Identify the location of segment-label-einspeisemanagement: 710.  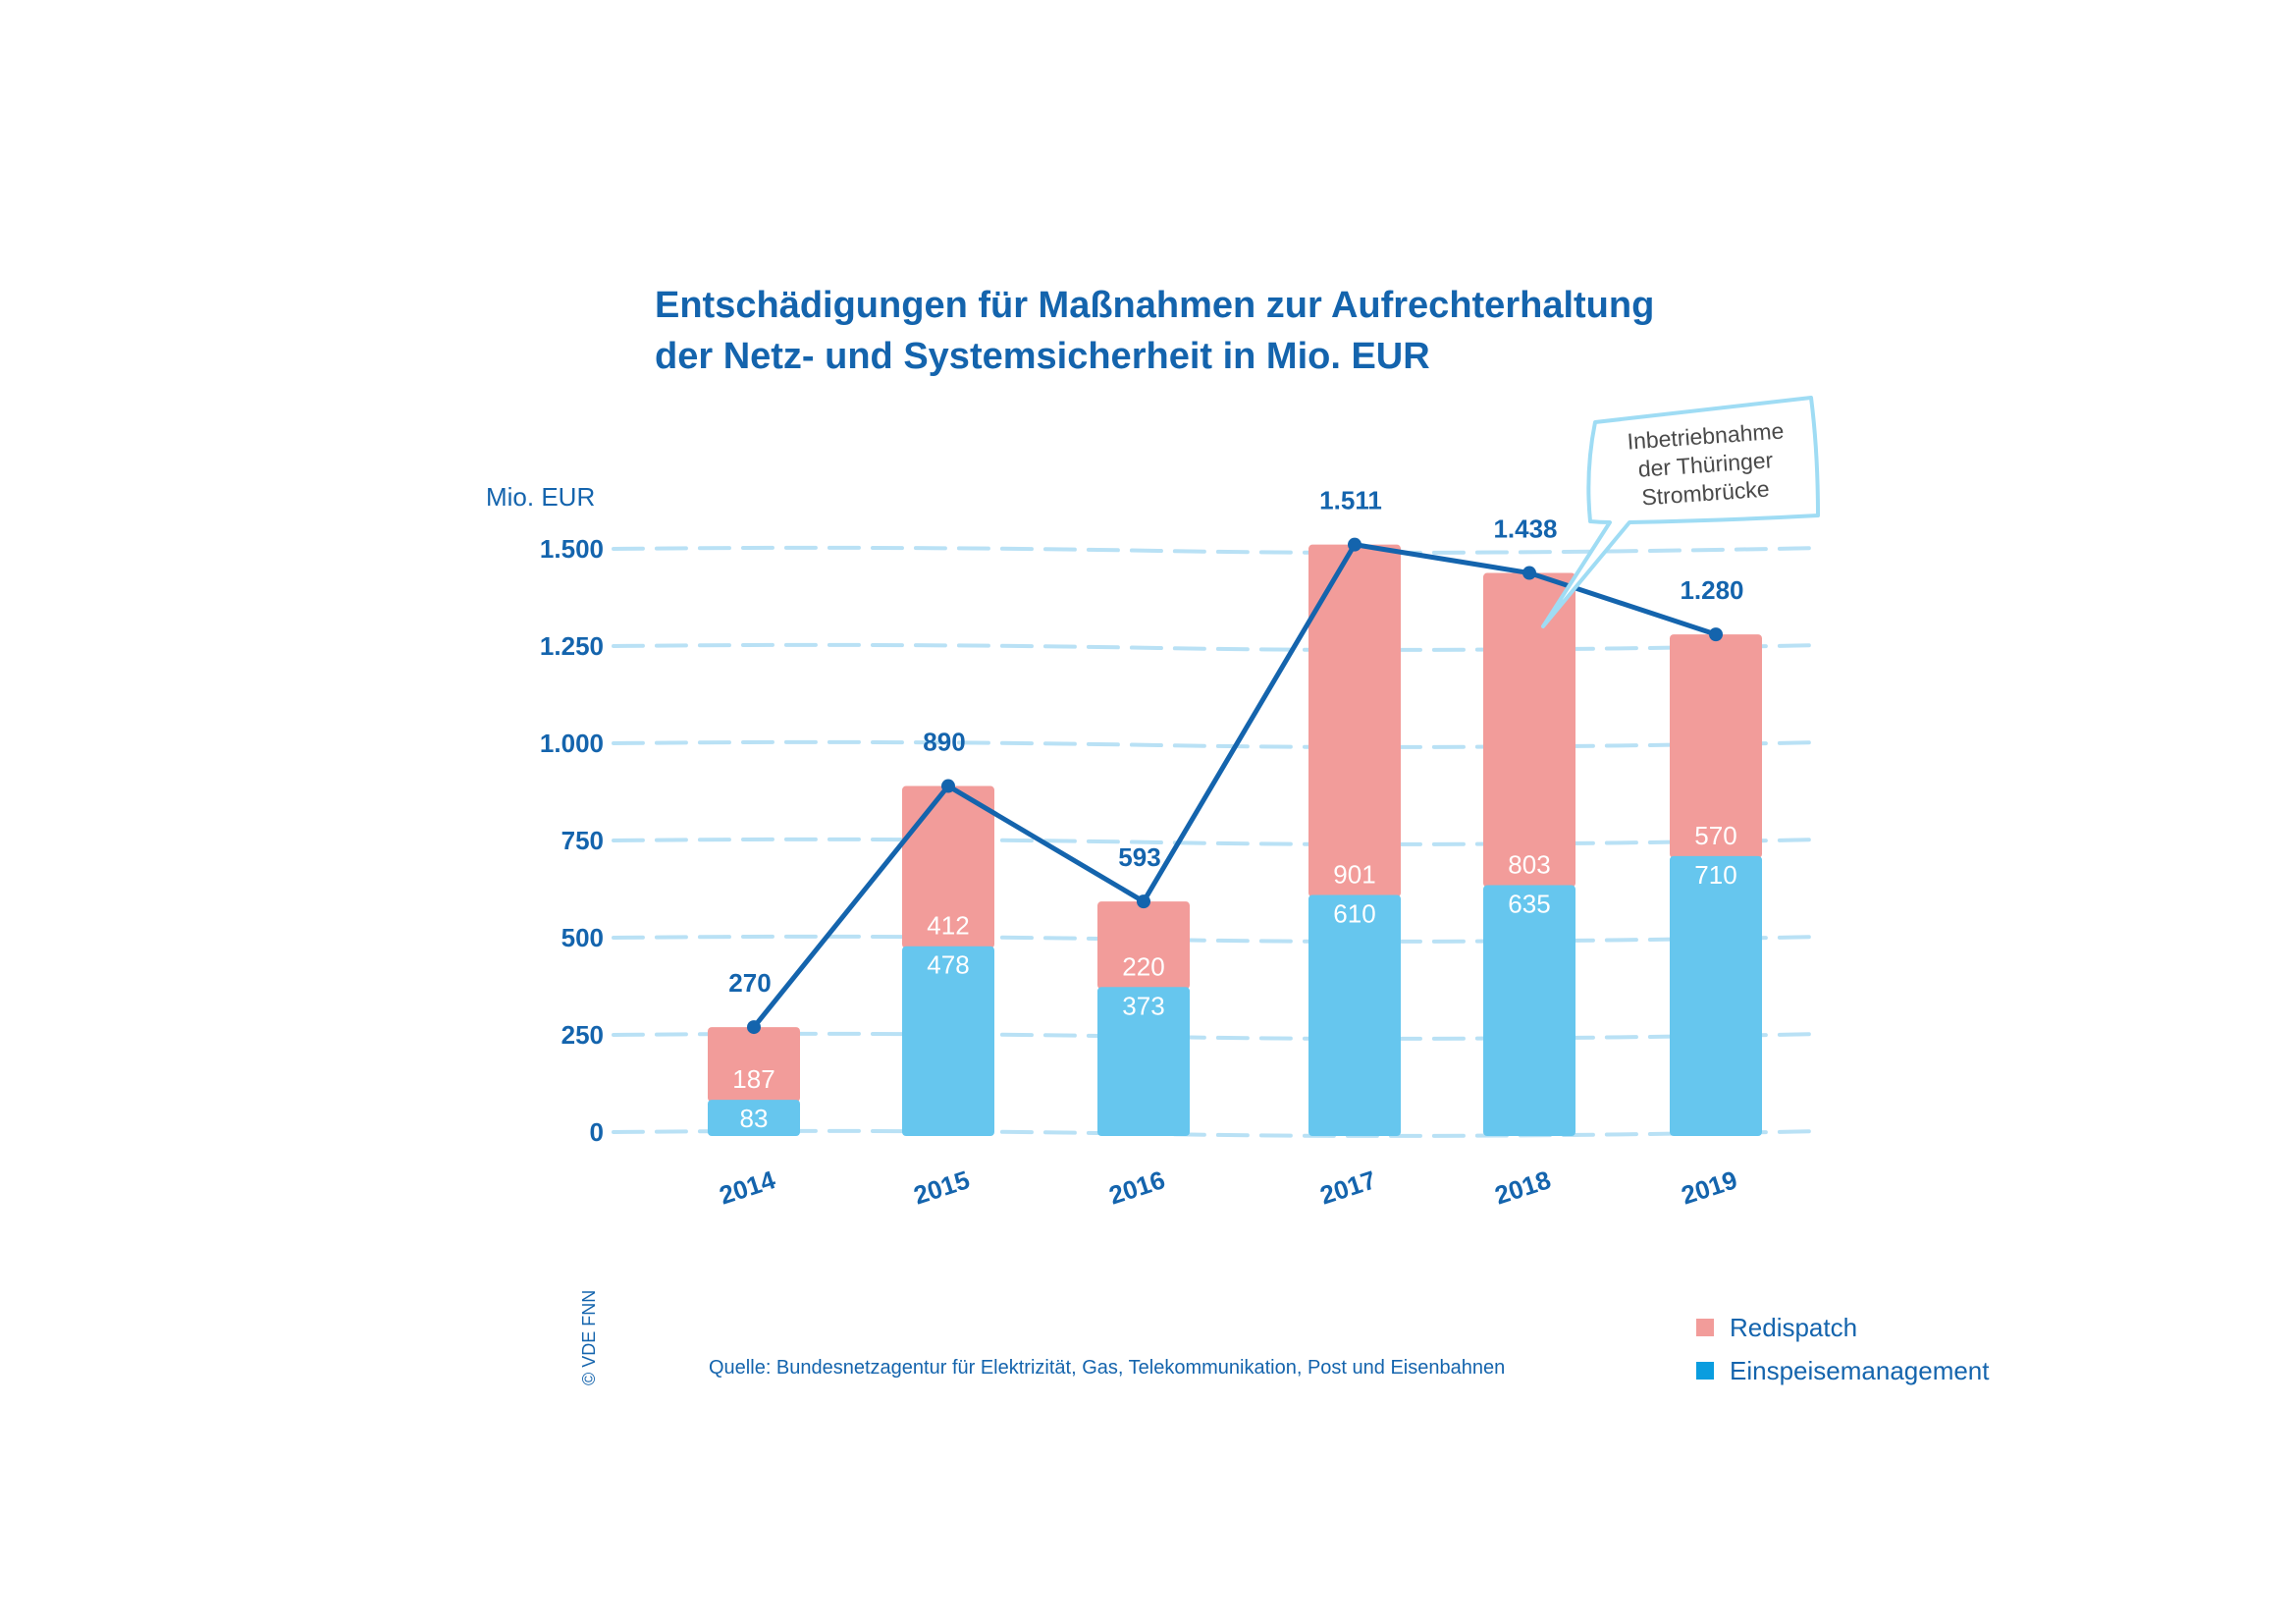
(1715, 875).